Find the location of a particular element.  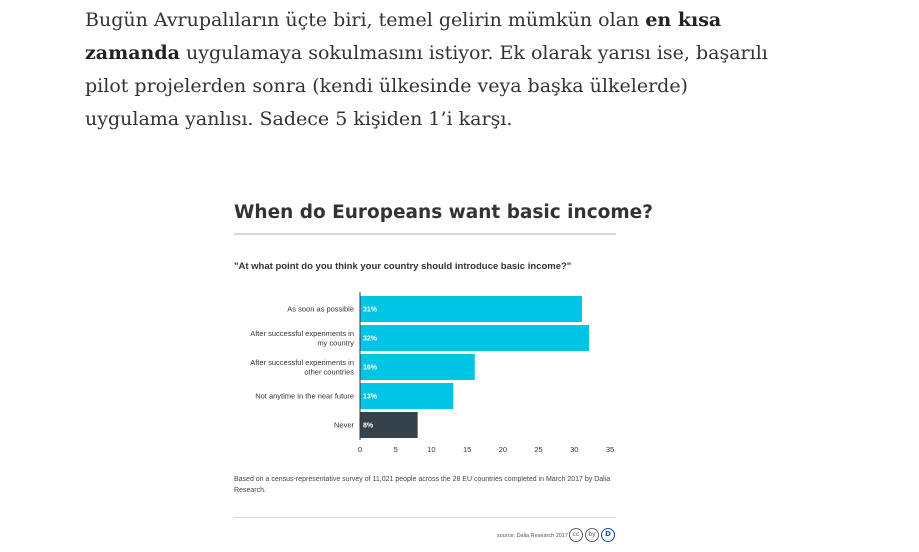

x-tick-label: 10 is located at coordinates (431, 449).